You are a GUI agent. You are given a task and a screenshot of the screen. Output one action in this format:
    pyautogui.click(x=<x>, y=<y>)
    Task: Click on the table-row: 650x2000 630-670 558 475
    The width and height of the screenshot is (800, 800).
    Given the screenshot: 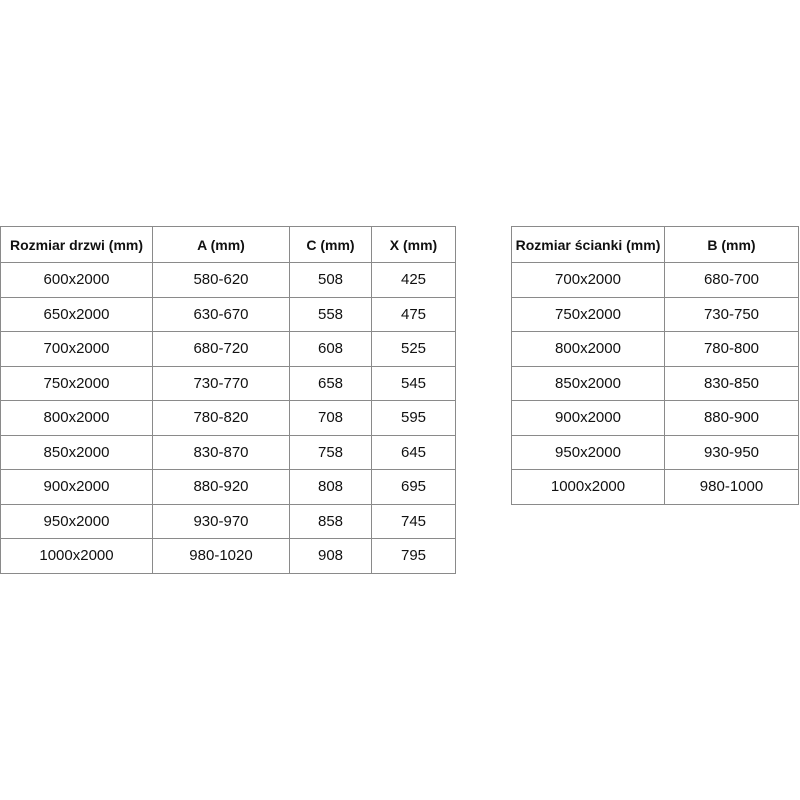 What is the action you would take?
    pyautogui.click(x=228, y=314)
    